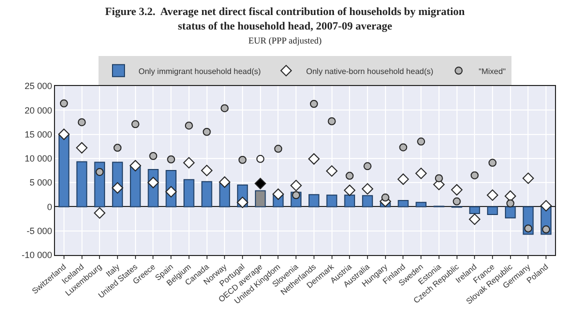 Image resolution: width=570 pixels, height=333 pixels. What do you see at coordinates (38, 134) in the screenshot?
I see `y-tick-label: 15 000` at bounding box center [38, 134].